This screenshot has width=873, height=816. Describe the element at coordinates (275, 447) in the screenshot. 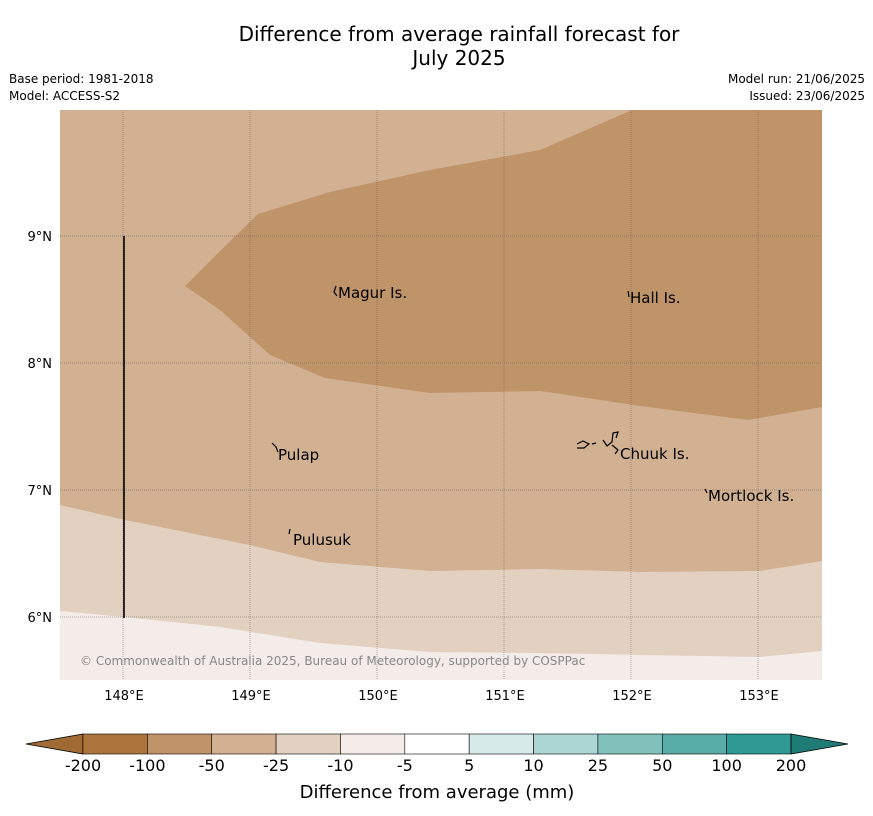

I see `pulap-island-shape` at that location.